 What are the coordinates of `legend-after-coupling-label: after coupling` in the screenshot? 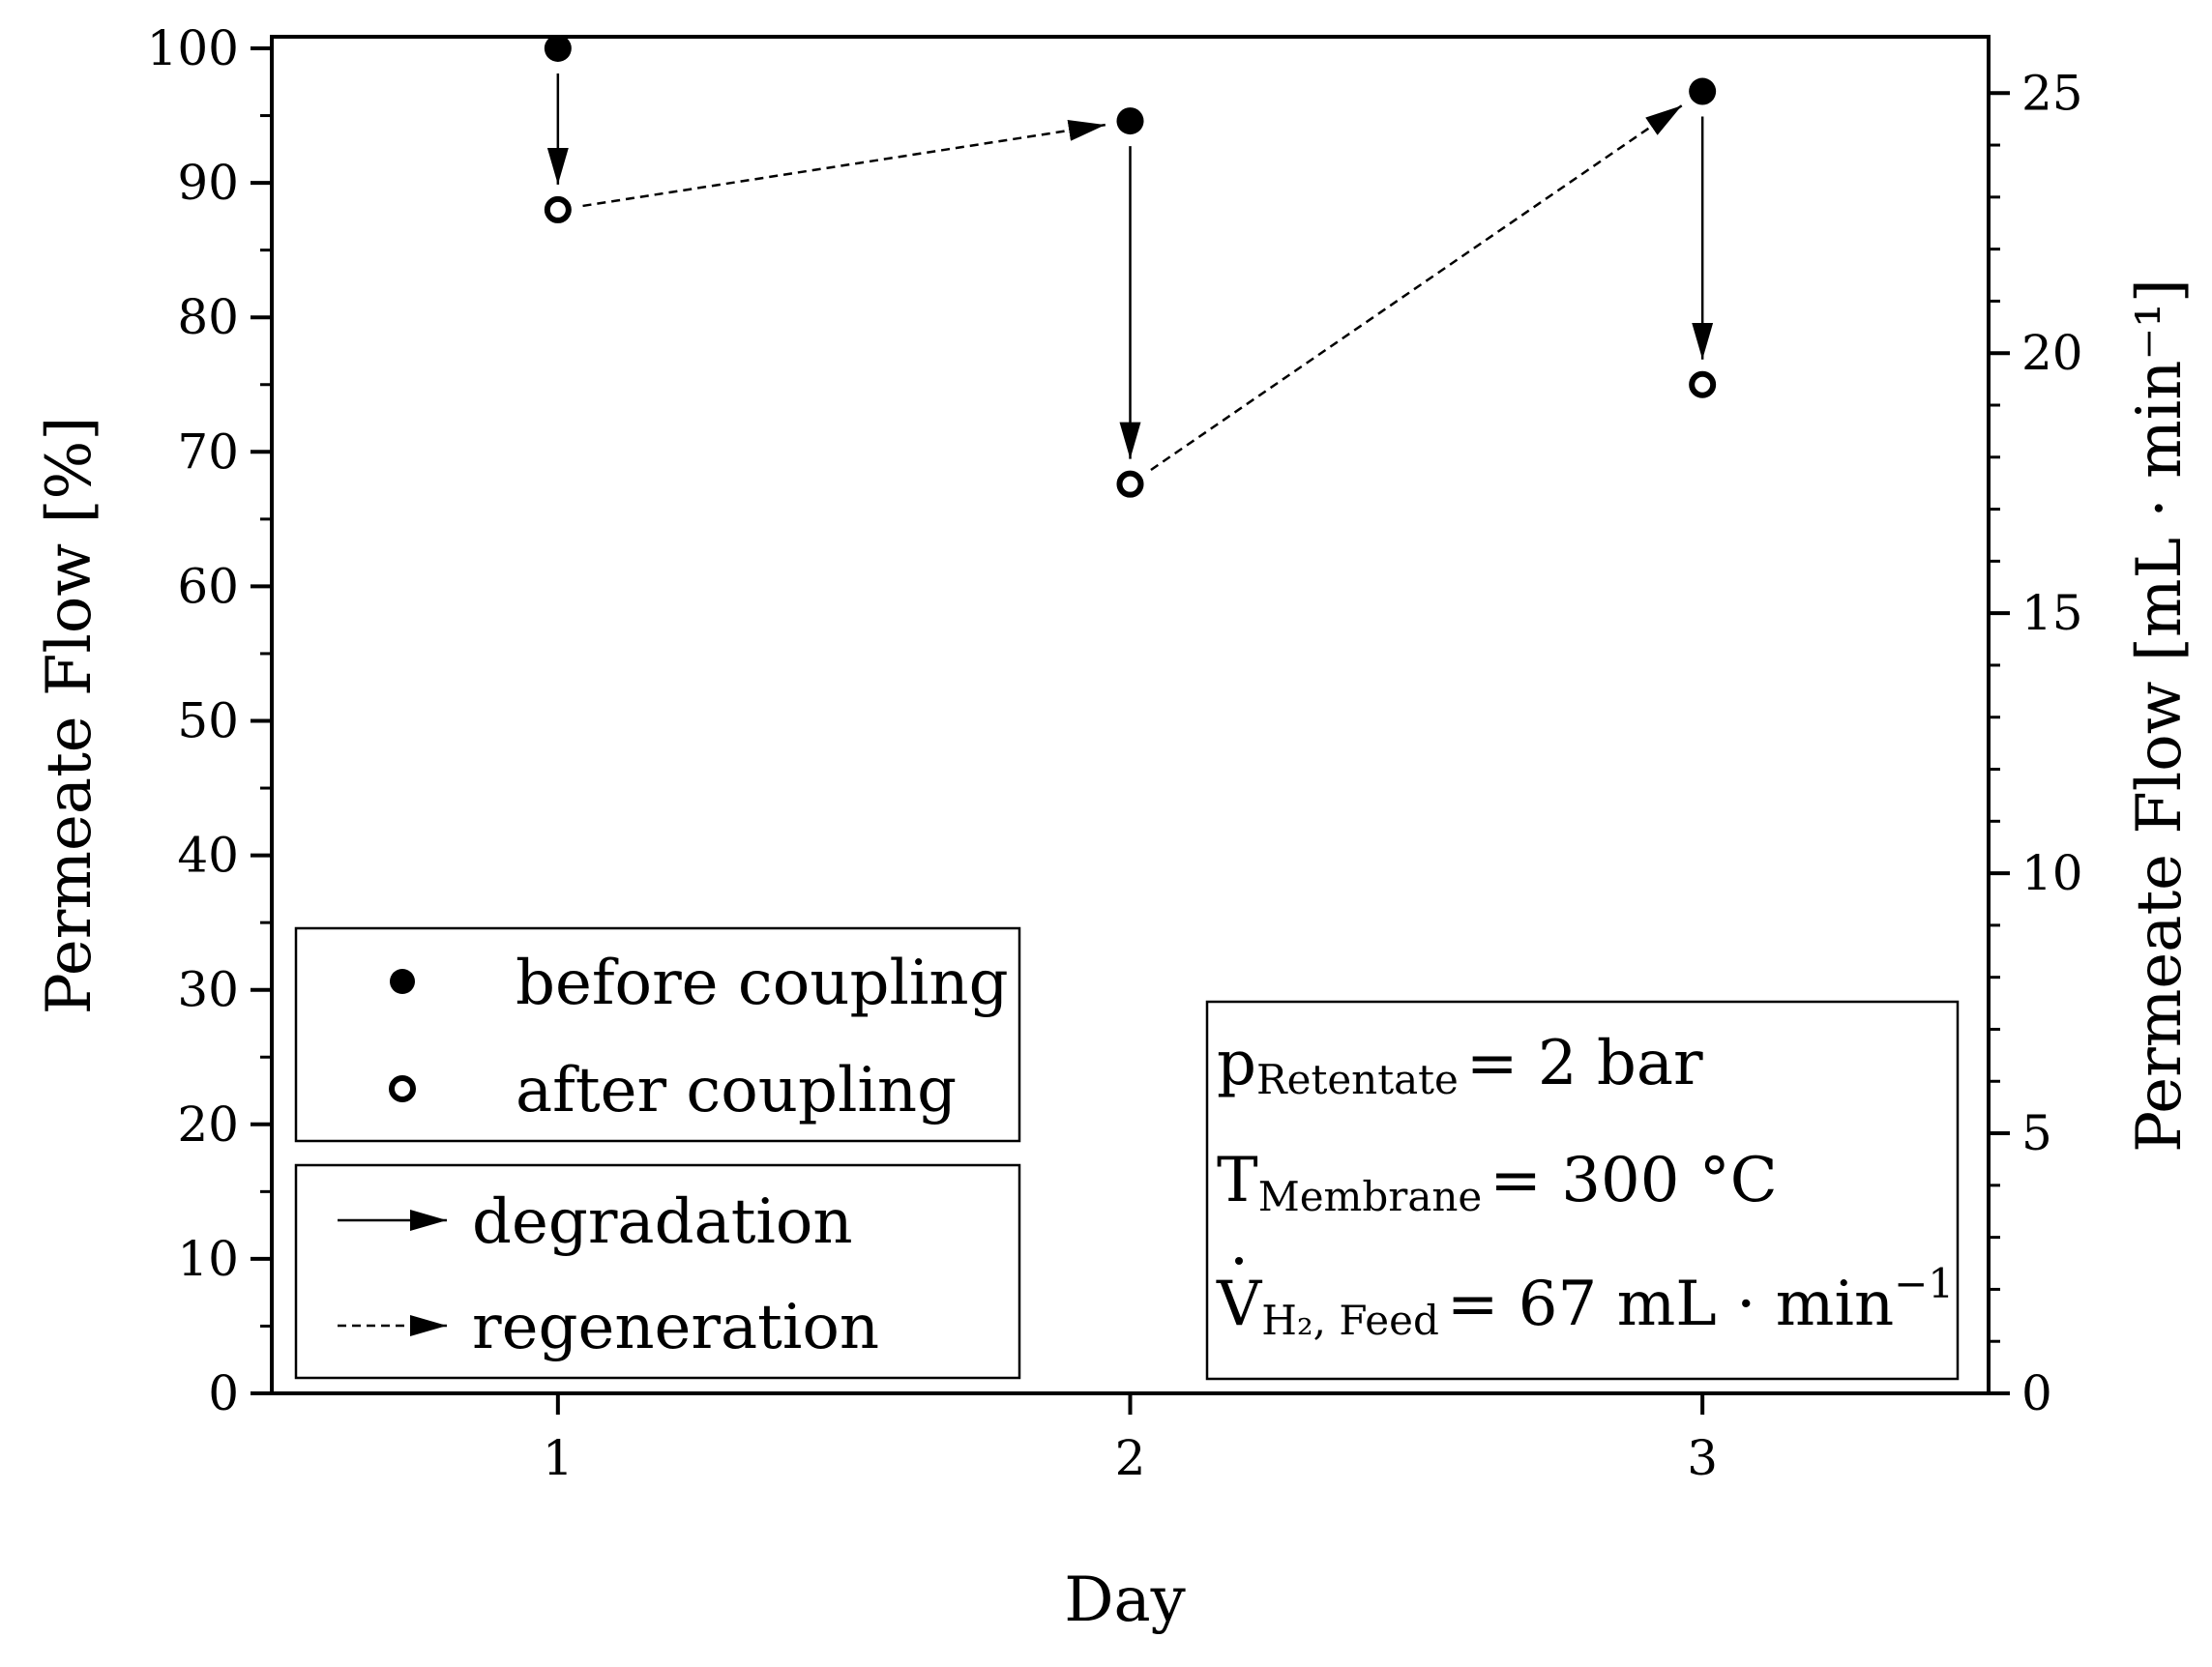 It's located at (737, 1090).